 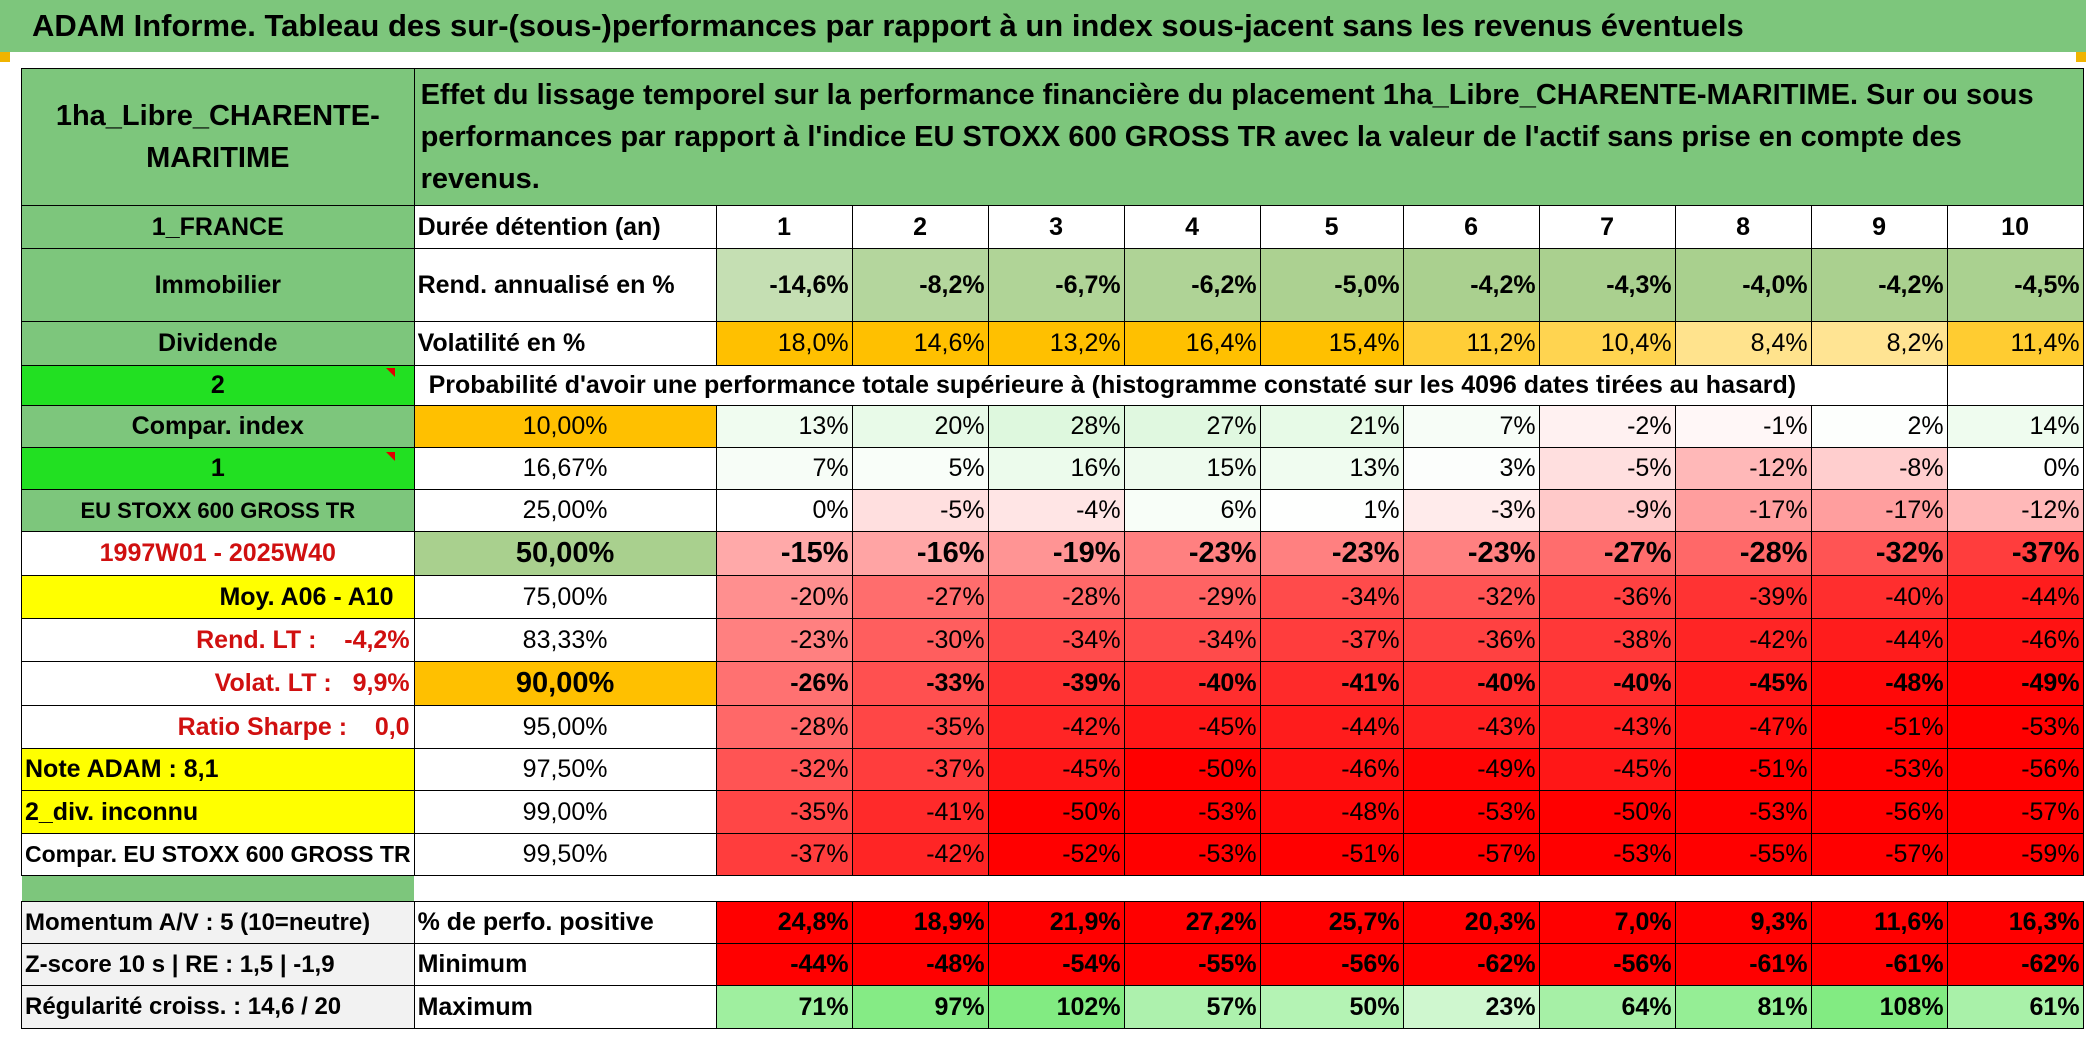 What do you see at coordinates (1331, 426) in the screenshot?
I see `perf-cell: 21%` at bounding box center [1331, 426].